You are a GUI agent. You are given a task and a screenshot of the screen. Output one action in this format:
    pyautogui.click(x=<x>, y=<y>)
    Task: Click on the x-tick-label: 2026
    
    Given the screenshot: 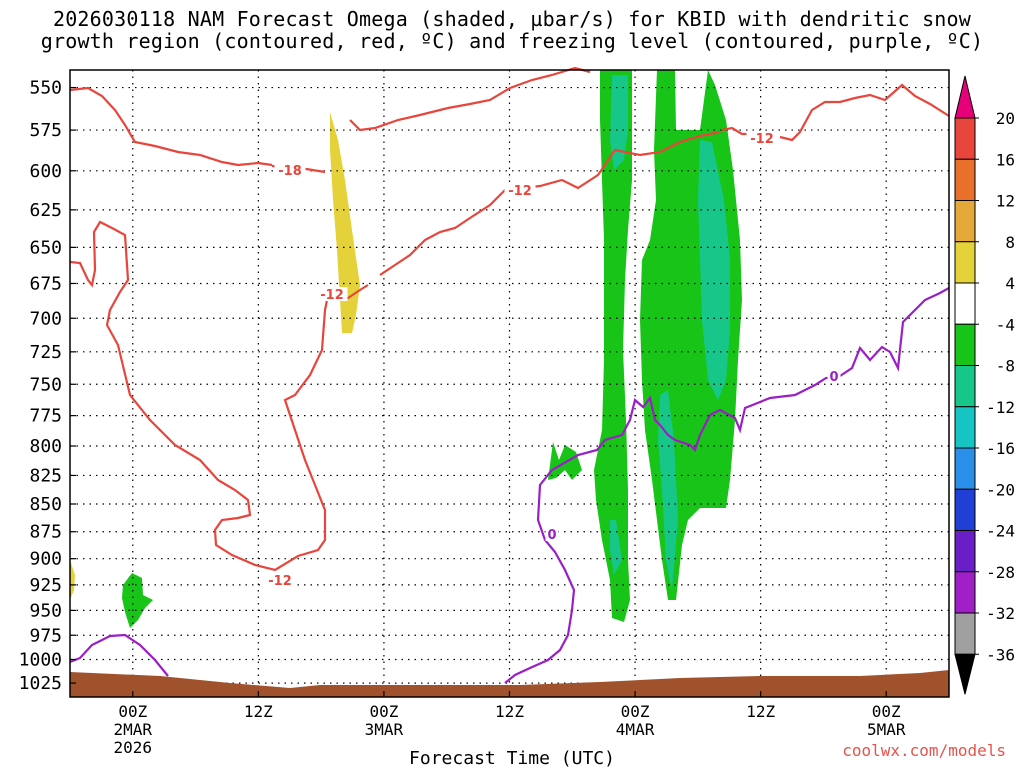 What is the action you would take?
    pyautogui.click(x=133, y=747)
    